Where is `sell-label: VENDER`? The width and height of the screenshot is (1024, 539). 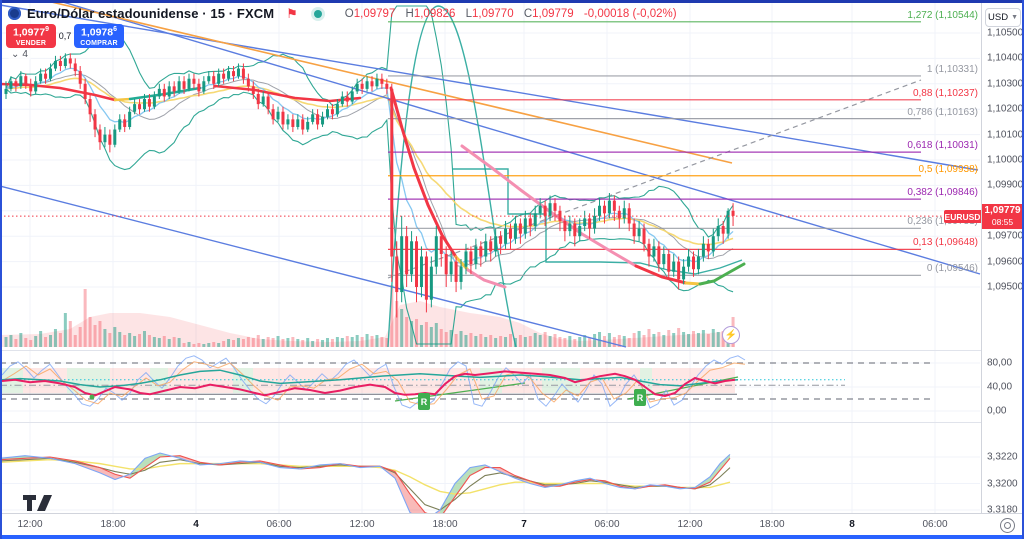 sell-label: VENDER is located at coordinates (31, 43).